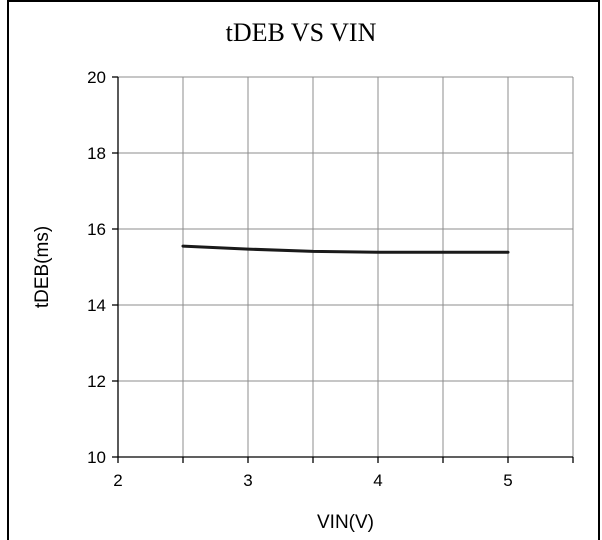 The width and height of the screenshot is (602, 540). What do you see at coordinates (117, 480) in the screenshot?
I see `x-tick-label: 2` at bounding box center [117, 480].